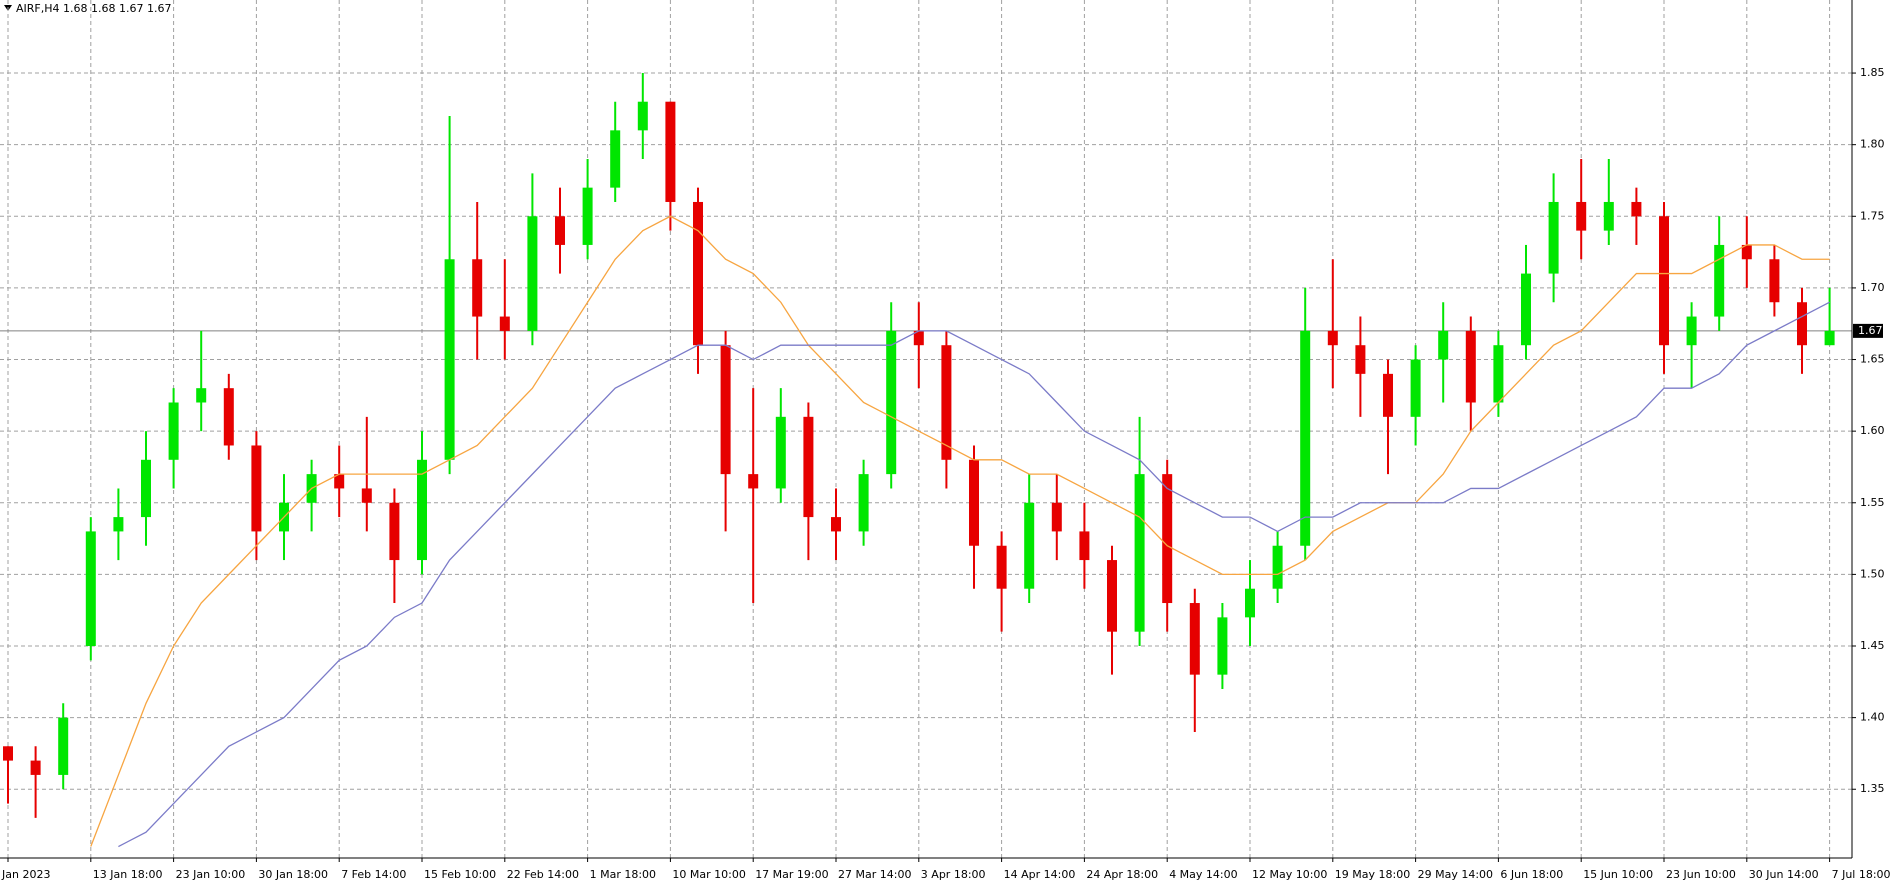 This screenshot has width=1900, height=886. What do you see at coordinates (128, 874) in the screenshot?
I see `x-tick-label: 13 Jan 18:00` at bounding box center [128, 874].